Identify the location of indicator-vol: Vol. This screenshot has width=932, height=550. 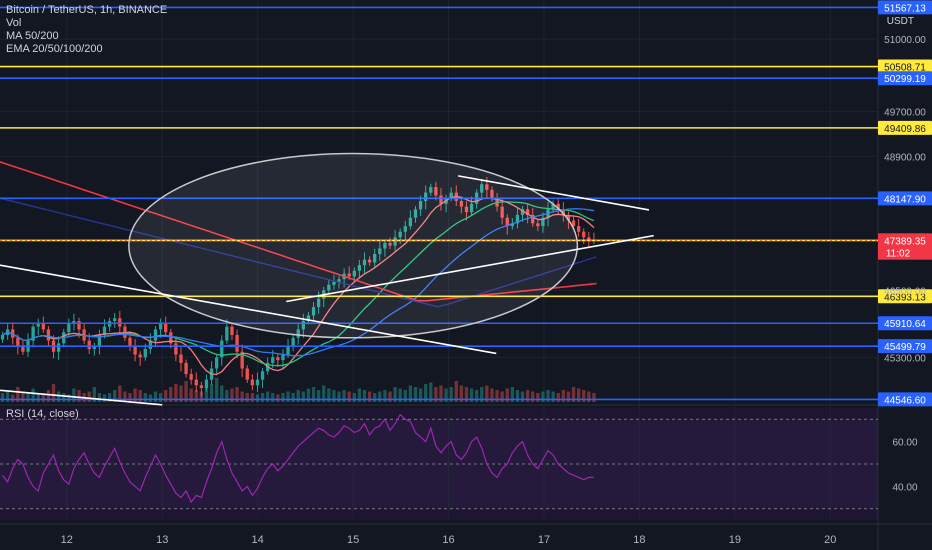
(14, 23).